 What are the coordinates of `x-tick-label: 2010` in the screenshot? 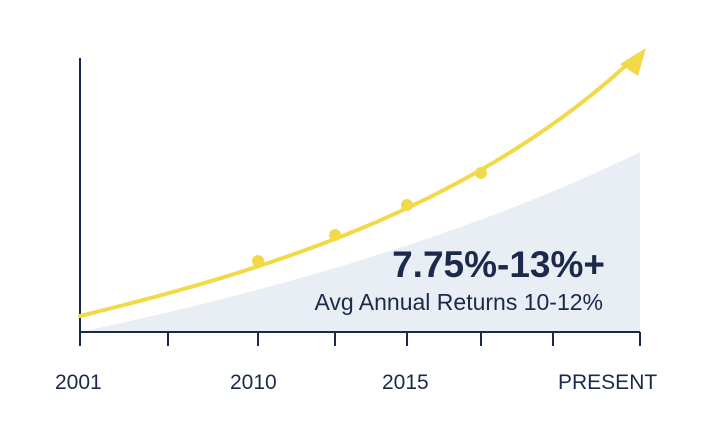 It's located at (253, 382).